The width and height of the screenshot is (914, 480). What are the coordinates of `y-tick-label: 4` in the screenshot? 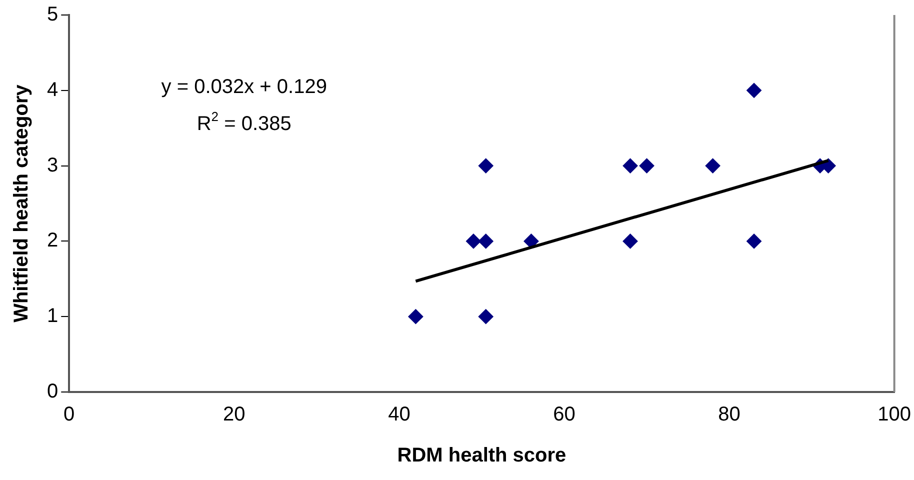 It's located at (52, 89).